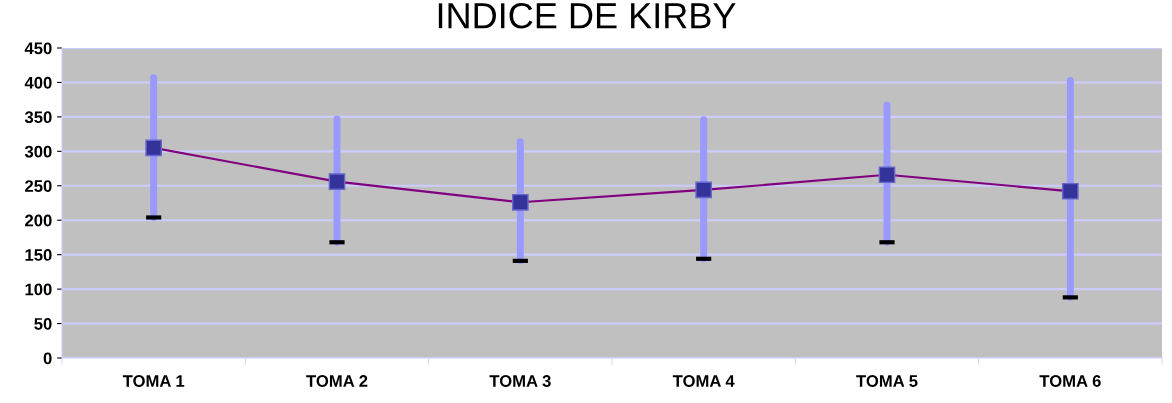  What do you see at coordinates (38, 289) in the screenshot?
I see `y-tick-label: 100` at bounding box center [38, 289].